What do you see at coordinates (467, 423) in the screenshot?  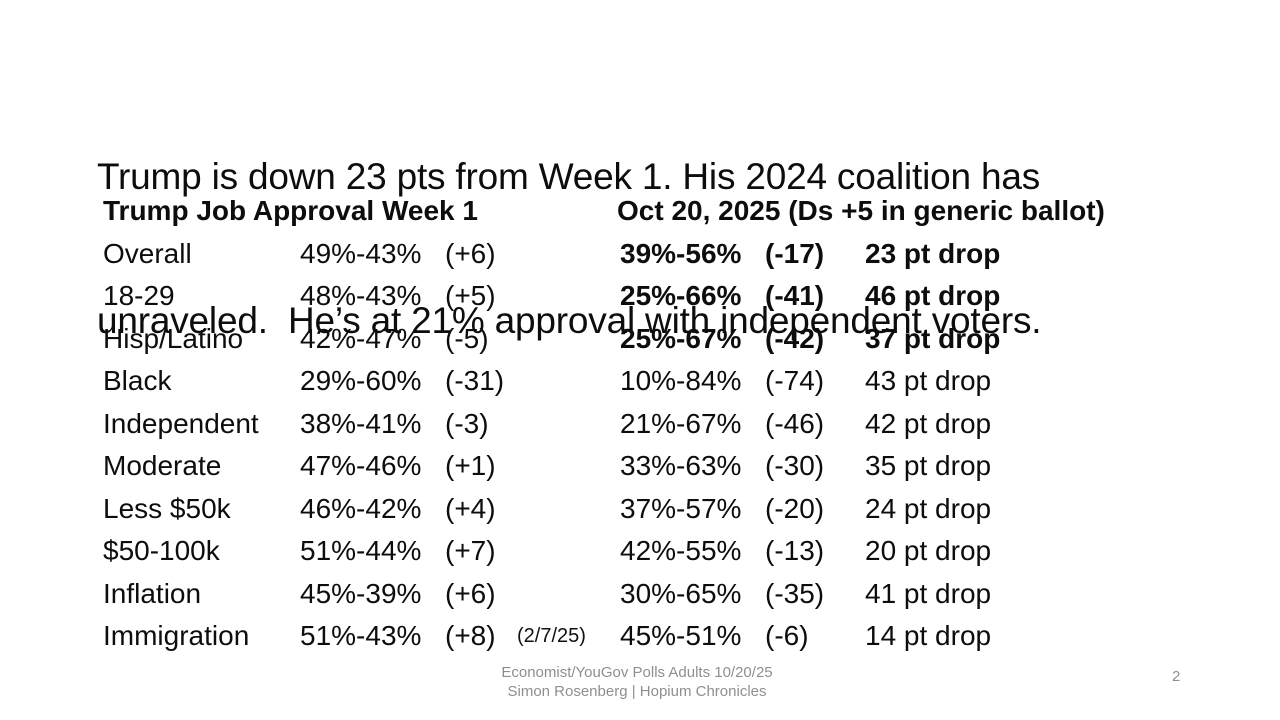 I see `week1-margin: (-3)` at bounding box center [467, 423].